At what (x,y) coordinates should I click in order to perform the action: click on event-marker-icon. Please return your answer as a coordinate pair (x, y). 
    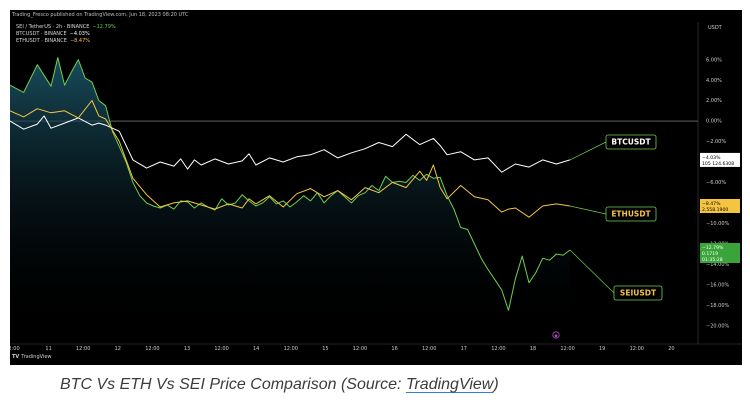
    Looking at the image, I should click on (556, 335).